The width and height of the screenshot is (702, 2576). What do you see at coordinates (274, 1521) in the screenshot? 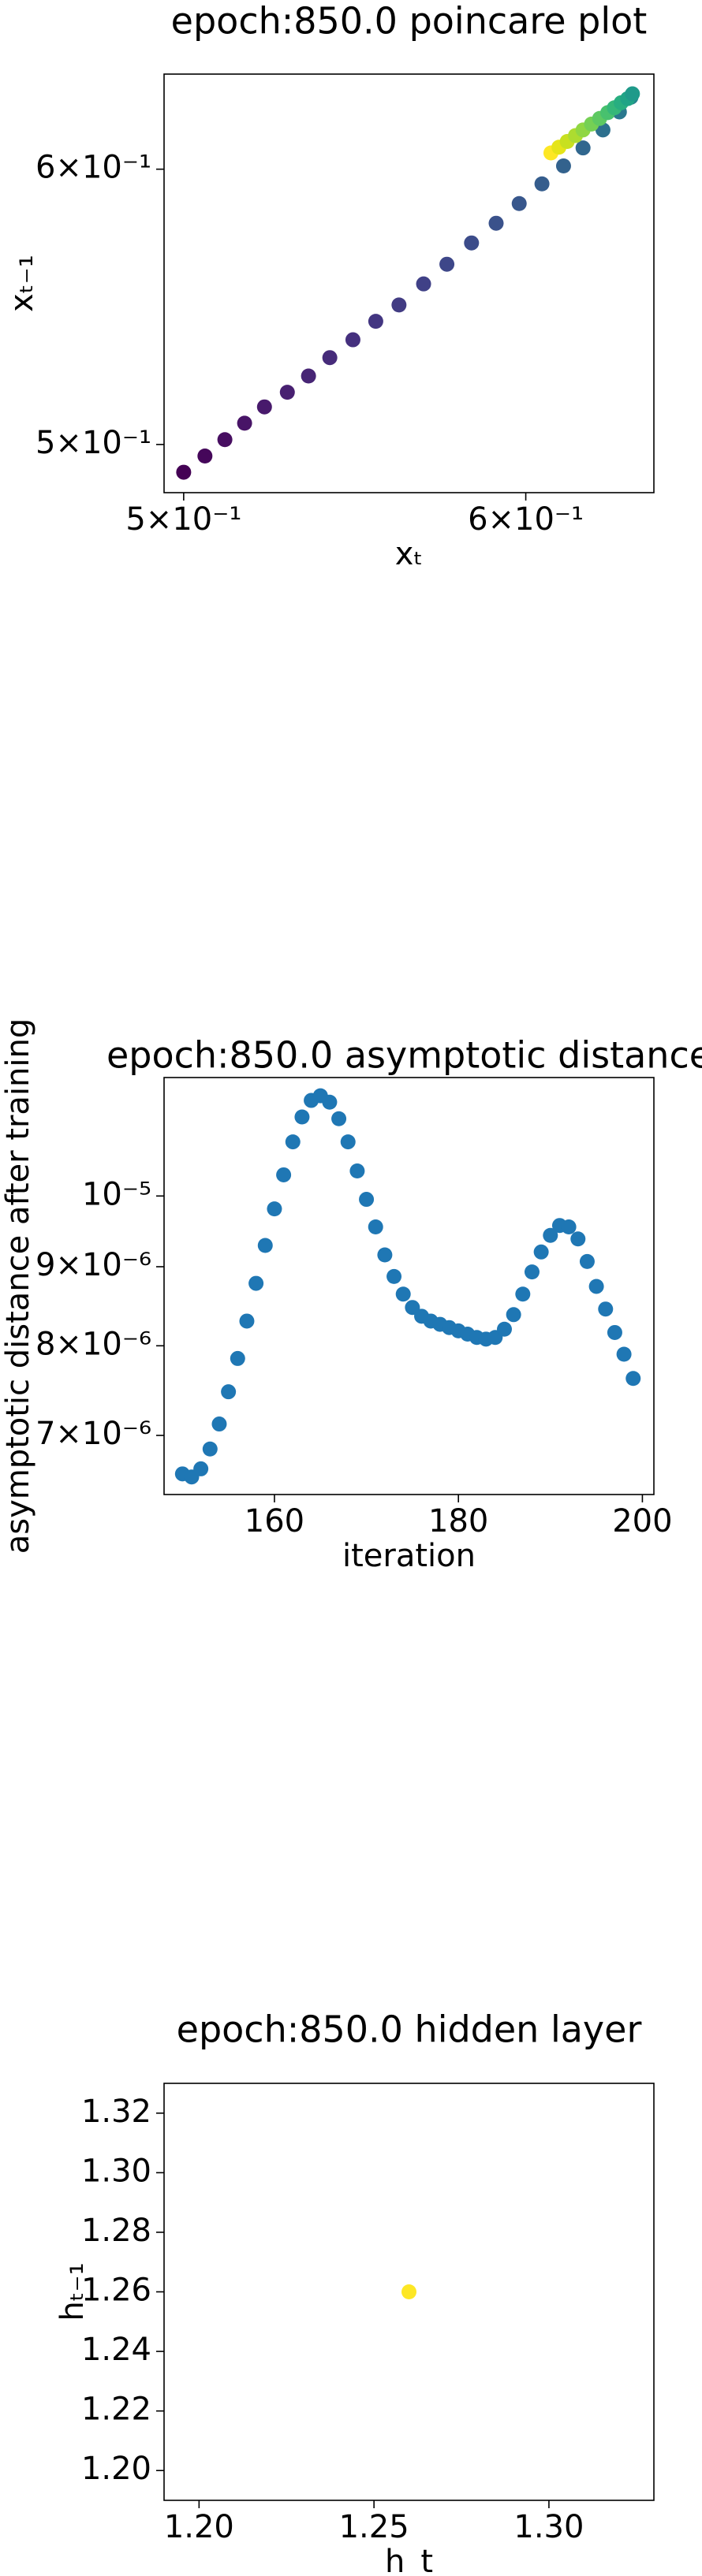
I see `x-tick-label: 160` at bounding box center [274, 1521].